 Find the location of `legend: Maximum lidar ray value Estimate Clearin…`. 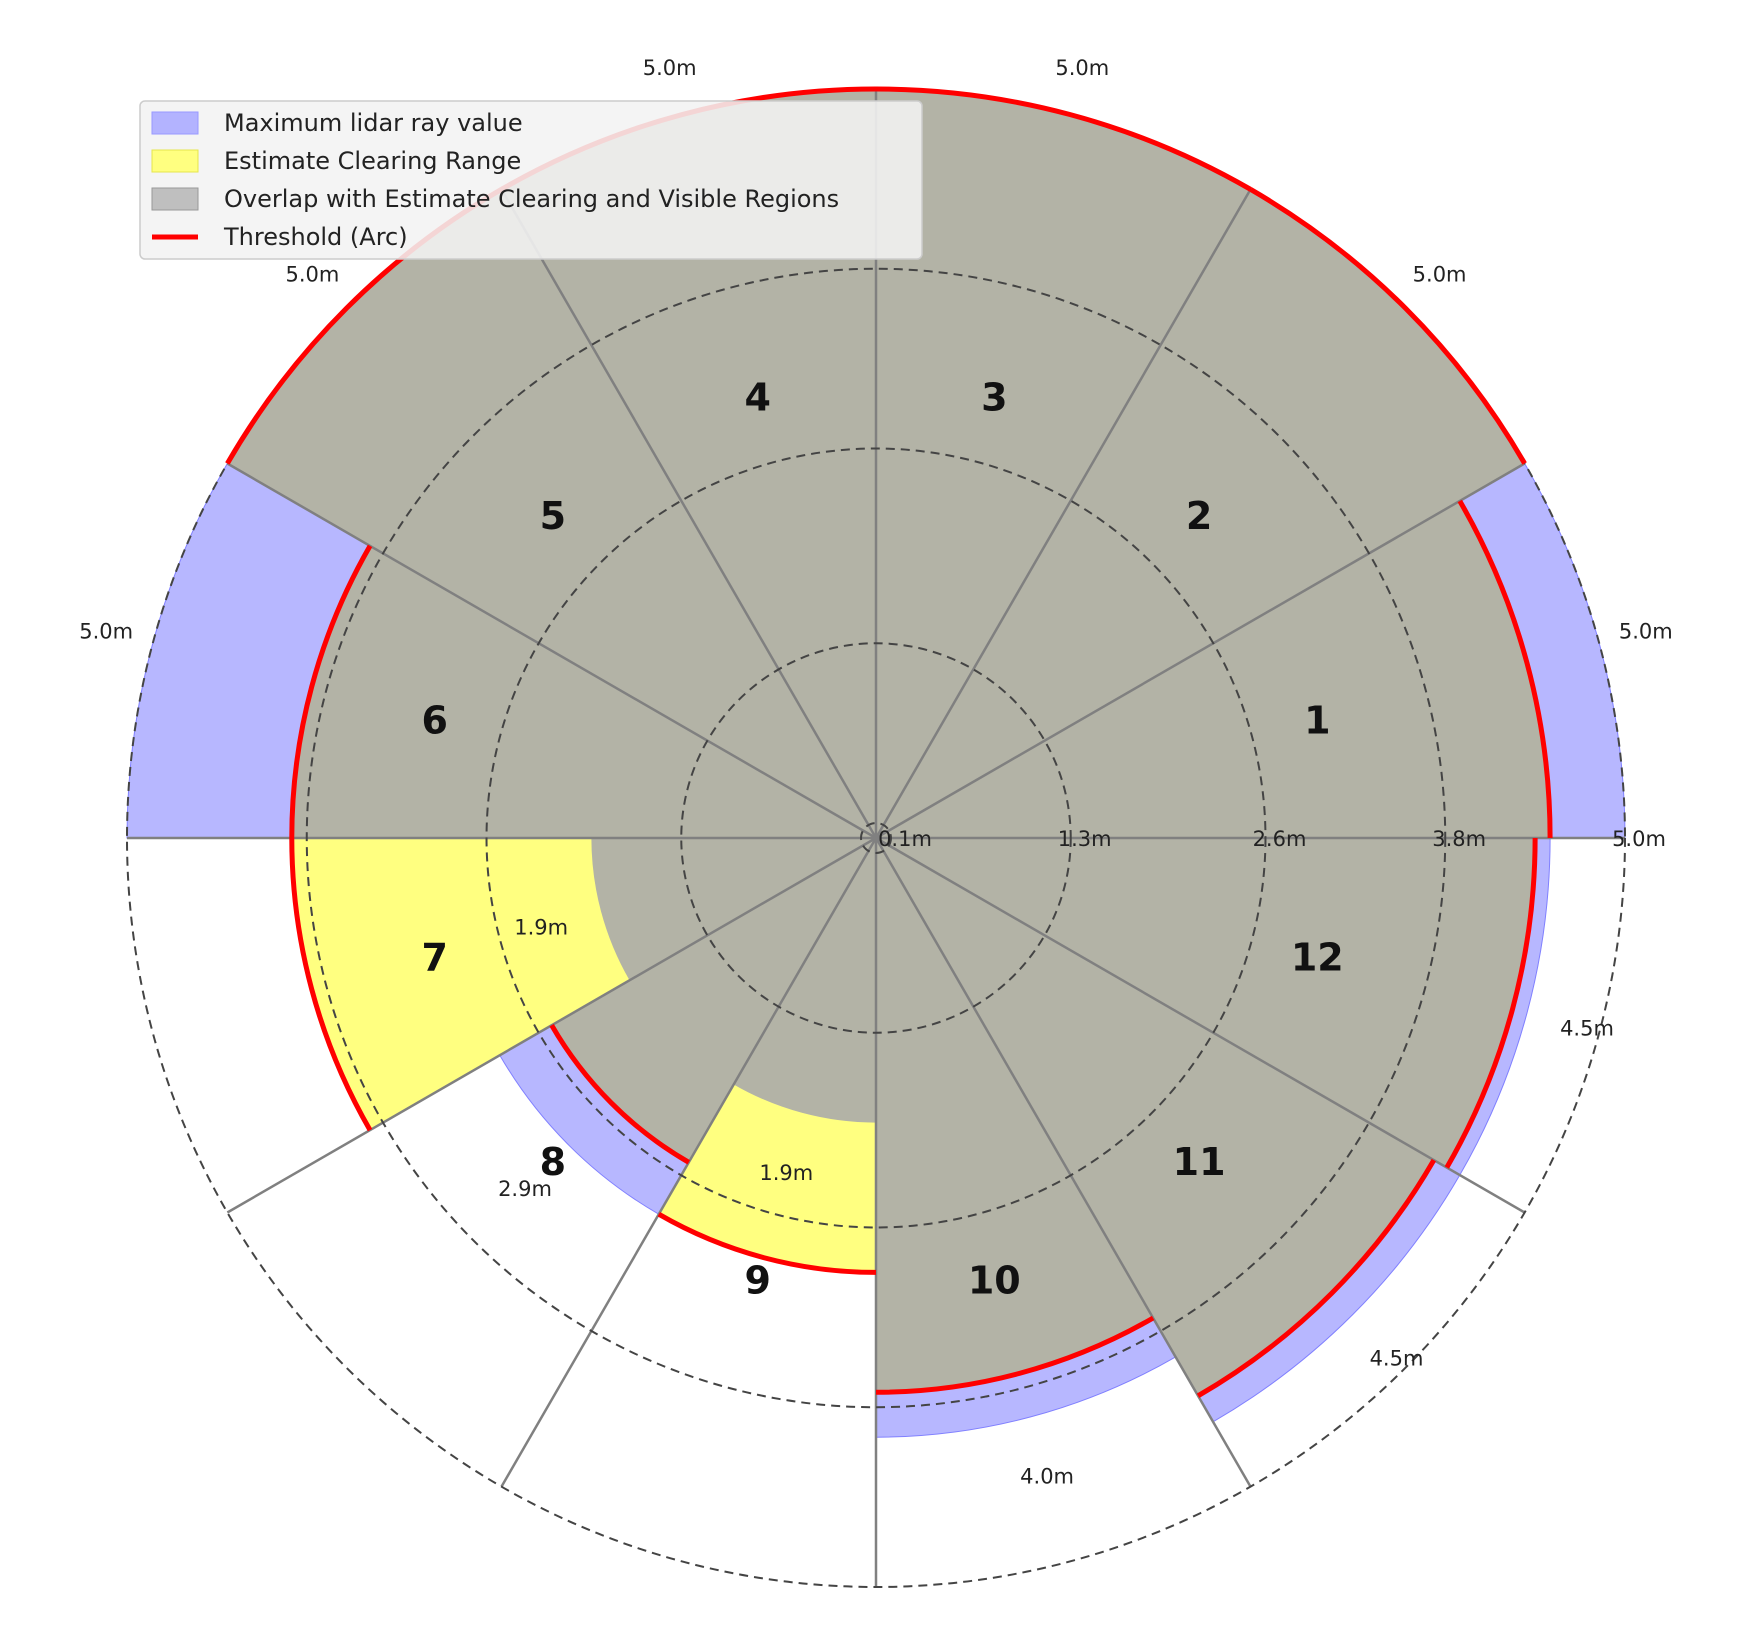

legend: Maximum lidar ray value Estimate Clearin… is located at coordinates (531, 180).